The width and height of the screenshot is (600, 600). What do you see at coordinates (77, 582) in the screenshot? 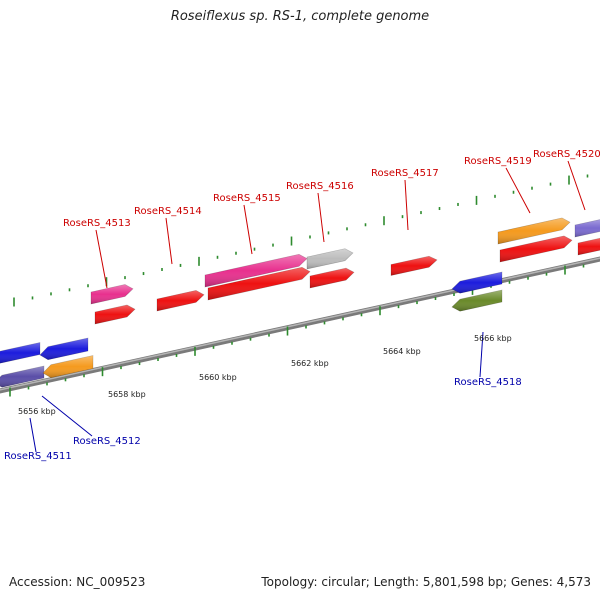
I see `accession-text: Accession: NC_009523` at bounding box center [77, 582].